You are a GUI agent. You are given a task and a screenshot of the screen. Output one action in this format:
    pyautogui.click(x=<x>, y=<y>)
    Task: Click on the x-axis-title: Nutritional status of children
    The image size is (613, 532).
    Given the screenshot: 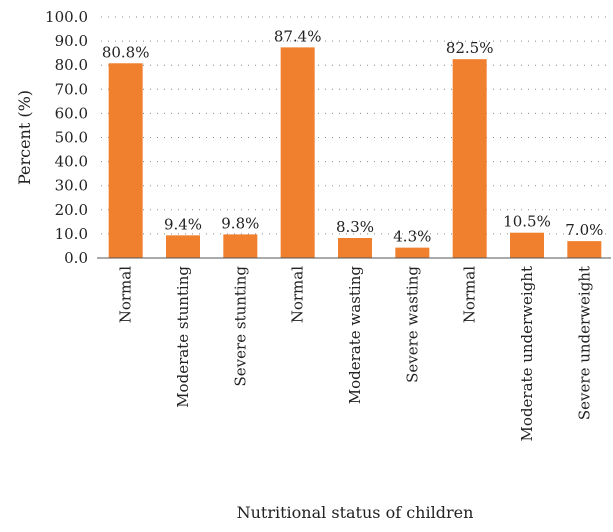 What is the action you would take?
    pyautogui.click(x=355, y=512)
    